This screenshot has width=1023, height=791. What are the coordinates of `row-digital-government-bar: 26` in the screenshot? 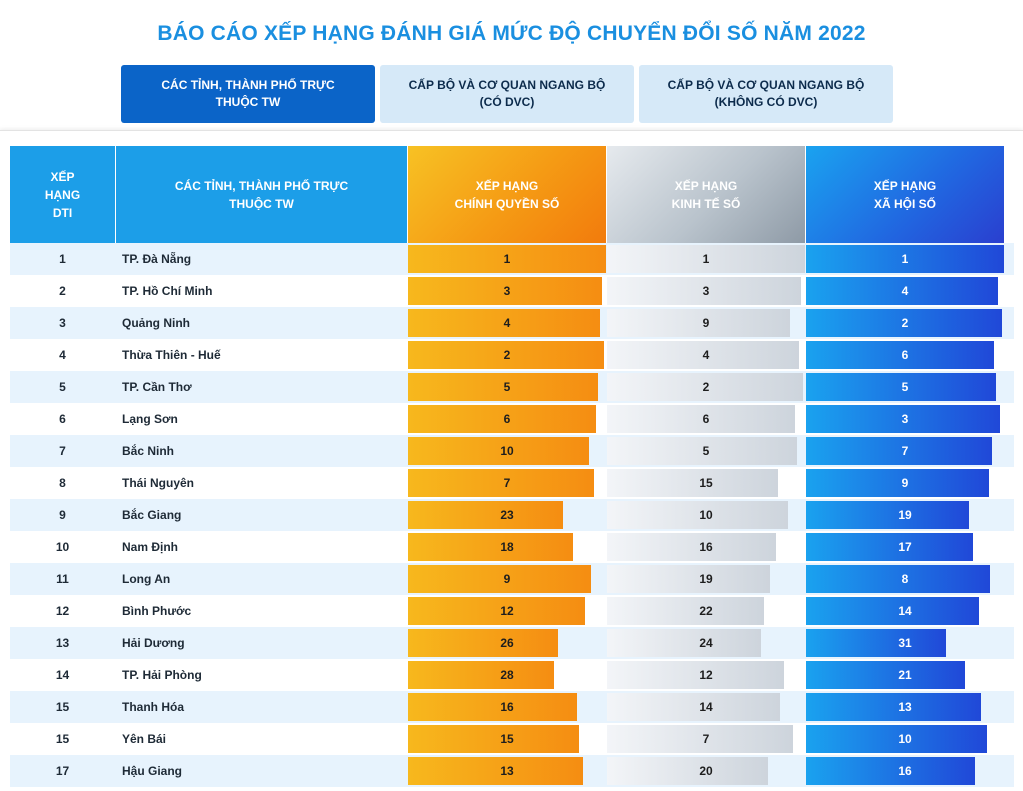 It's located at (483, 643).